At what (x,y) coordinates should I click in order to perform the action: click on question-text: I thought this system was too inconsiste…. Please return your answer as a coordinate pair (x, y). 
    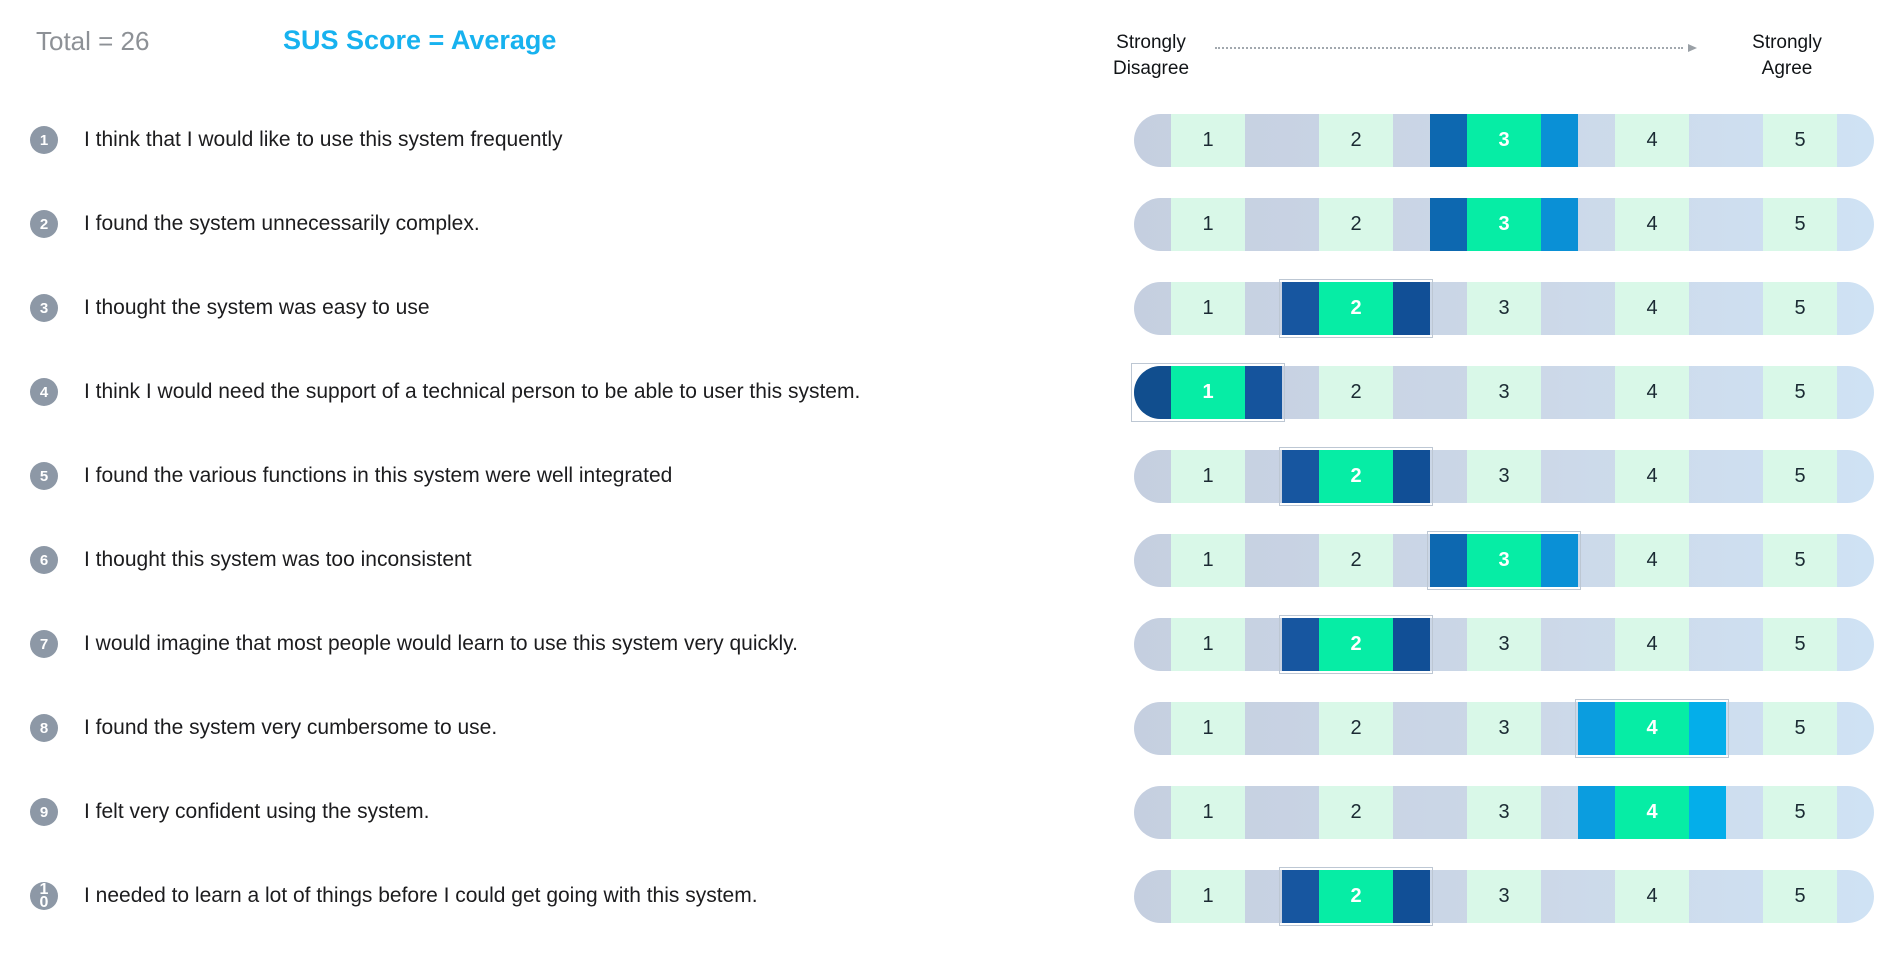
    Looking at the image, I should click on (278, 559).